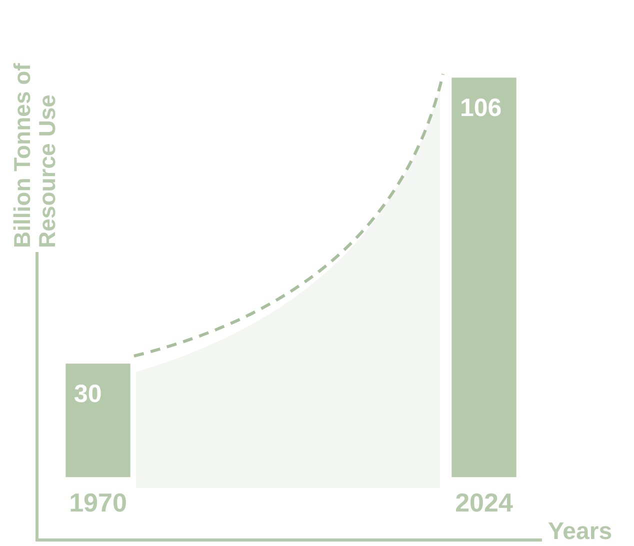 Image resolution: width=634 pixels, height=546 pixels. I want to click on data-label: 106, so click(481, 108).